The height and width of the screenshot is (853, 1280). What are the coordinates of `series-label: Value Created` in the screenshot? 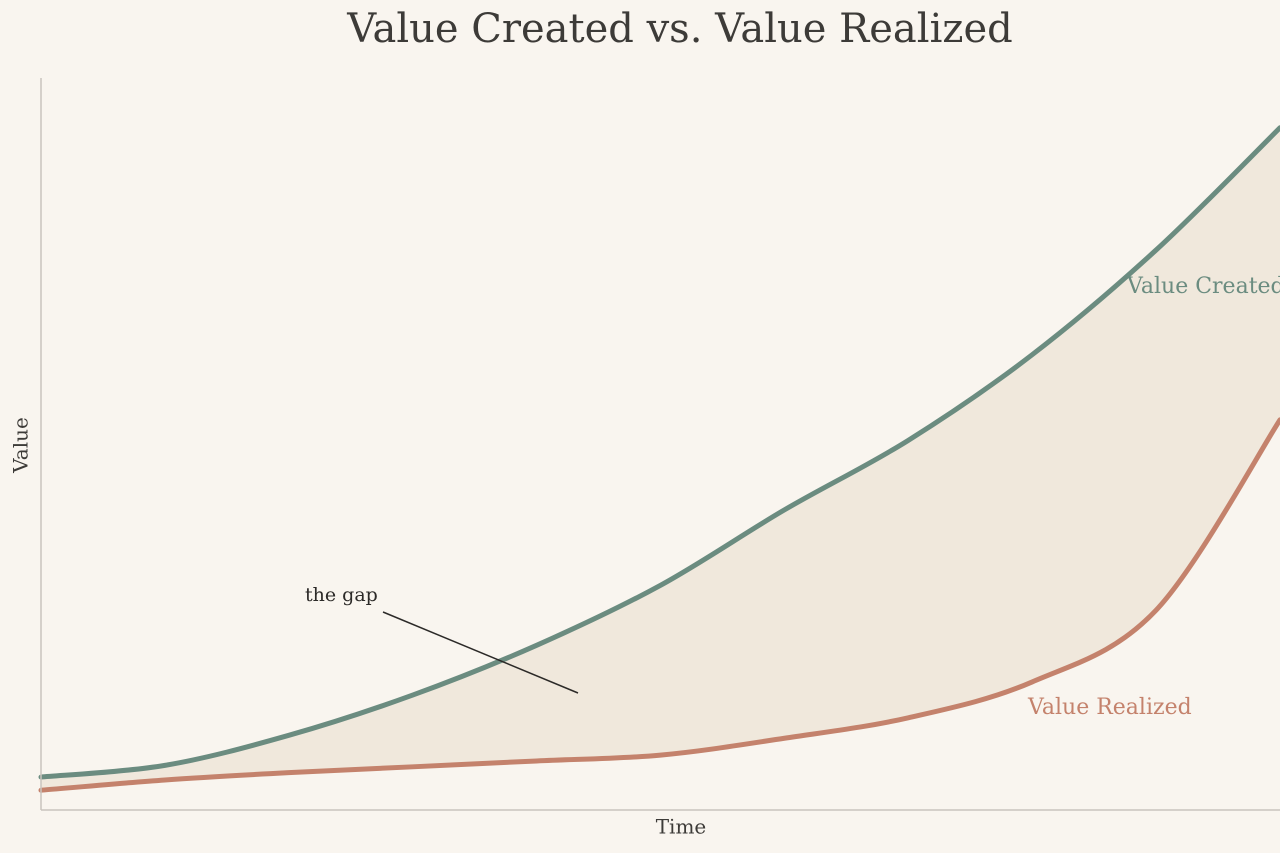 It's located at (1203, 286).